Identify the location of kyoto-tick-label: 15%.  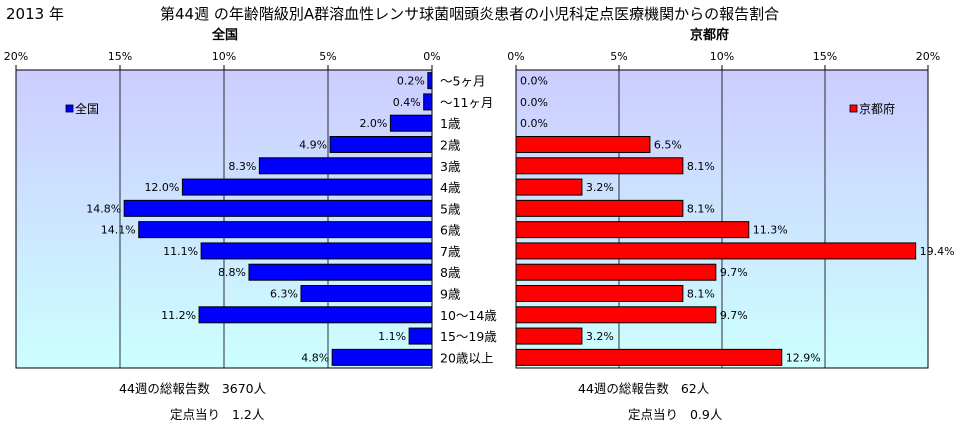
(825, 56).